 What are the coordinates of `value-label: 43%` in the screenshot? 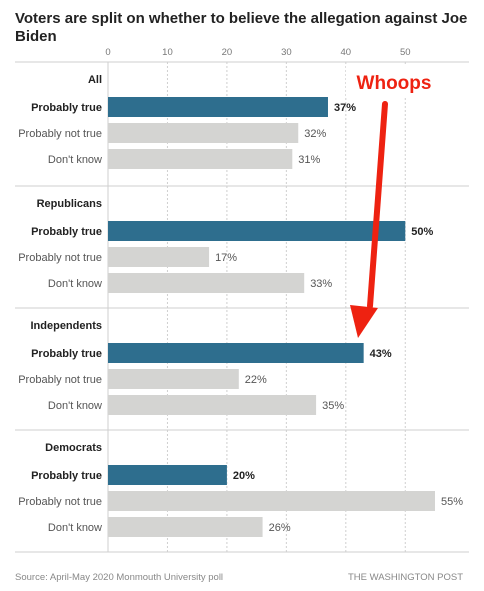 It's located at (381, 354).